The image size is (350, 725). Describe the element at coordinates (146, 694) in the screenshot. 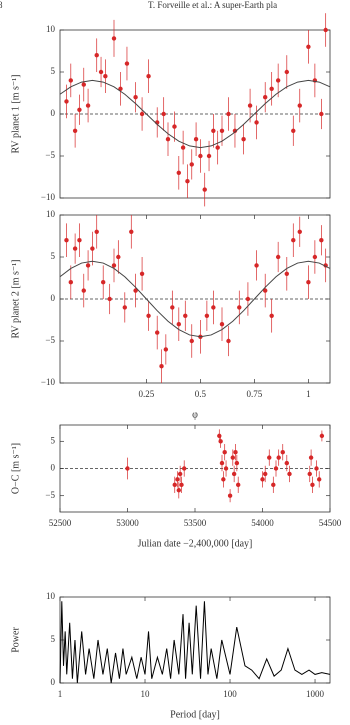

I see `x-tick-label: 10` at that location.